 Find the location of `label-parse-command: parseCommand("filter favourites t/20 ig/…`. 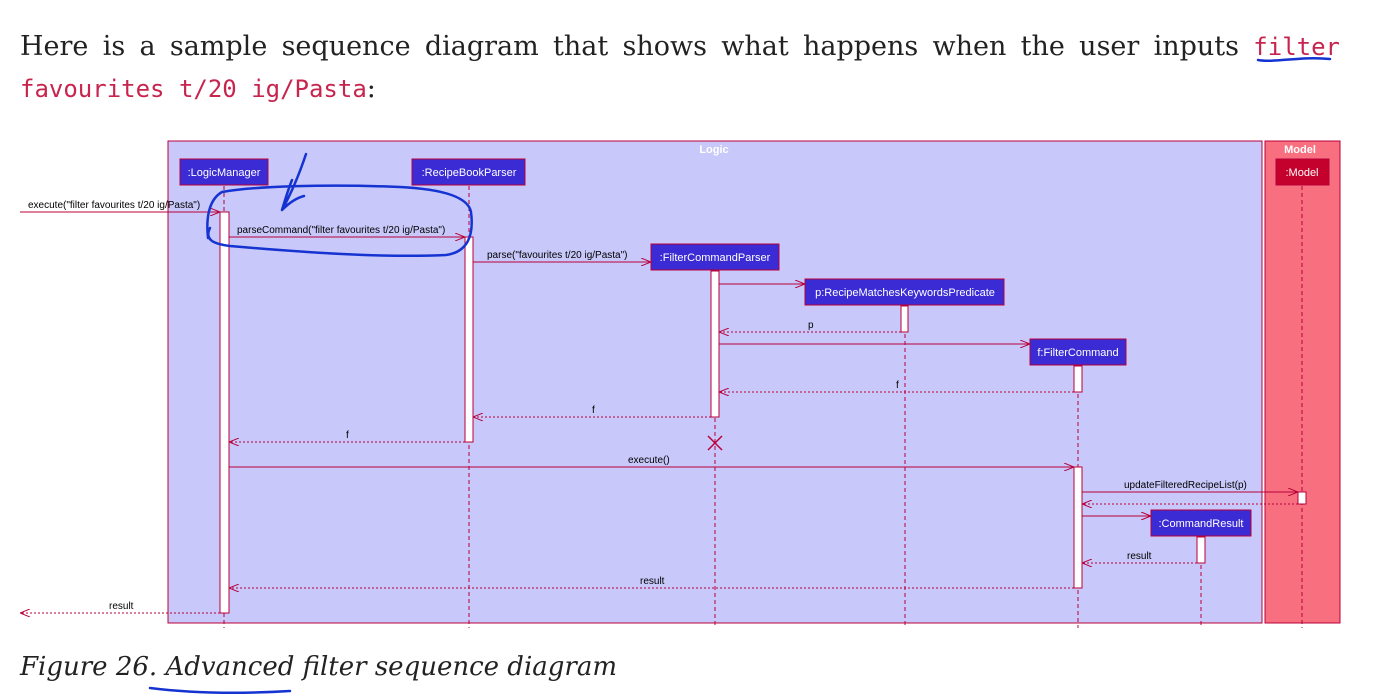

label-parse-command: parseCommand("filter favourites t/20 ig/… is located at coordinates (341, 230).